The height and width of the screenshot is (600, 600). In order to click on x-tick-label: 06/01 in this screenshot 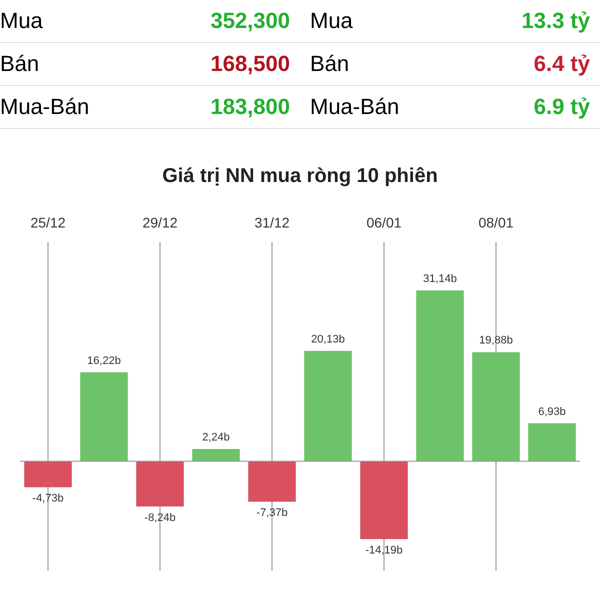, I will do `click(384, 222)`.